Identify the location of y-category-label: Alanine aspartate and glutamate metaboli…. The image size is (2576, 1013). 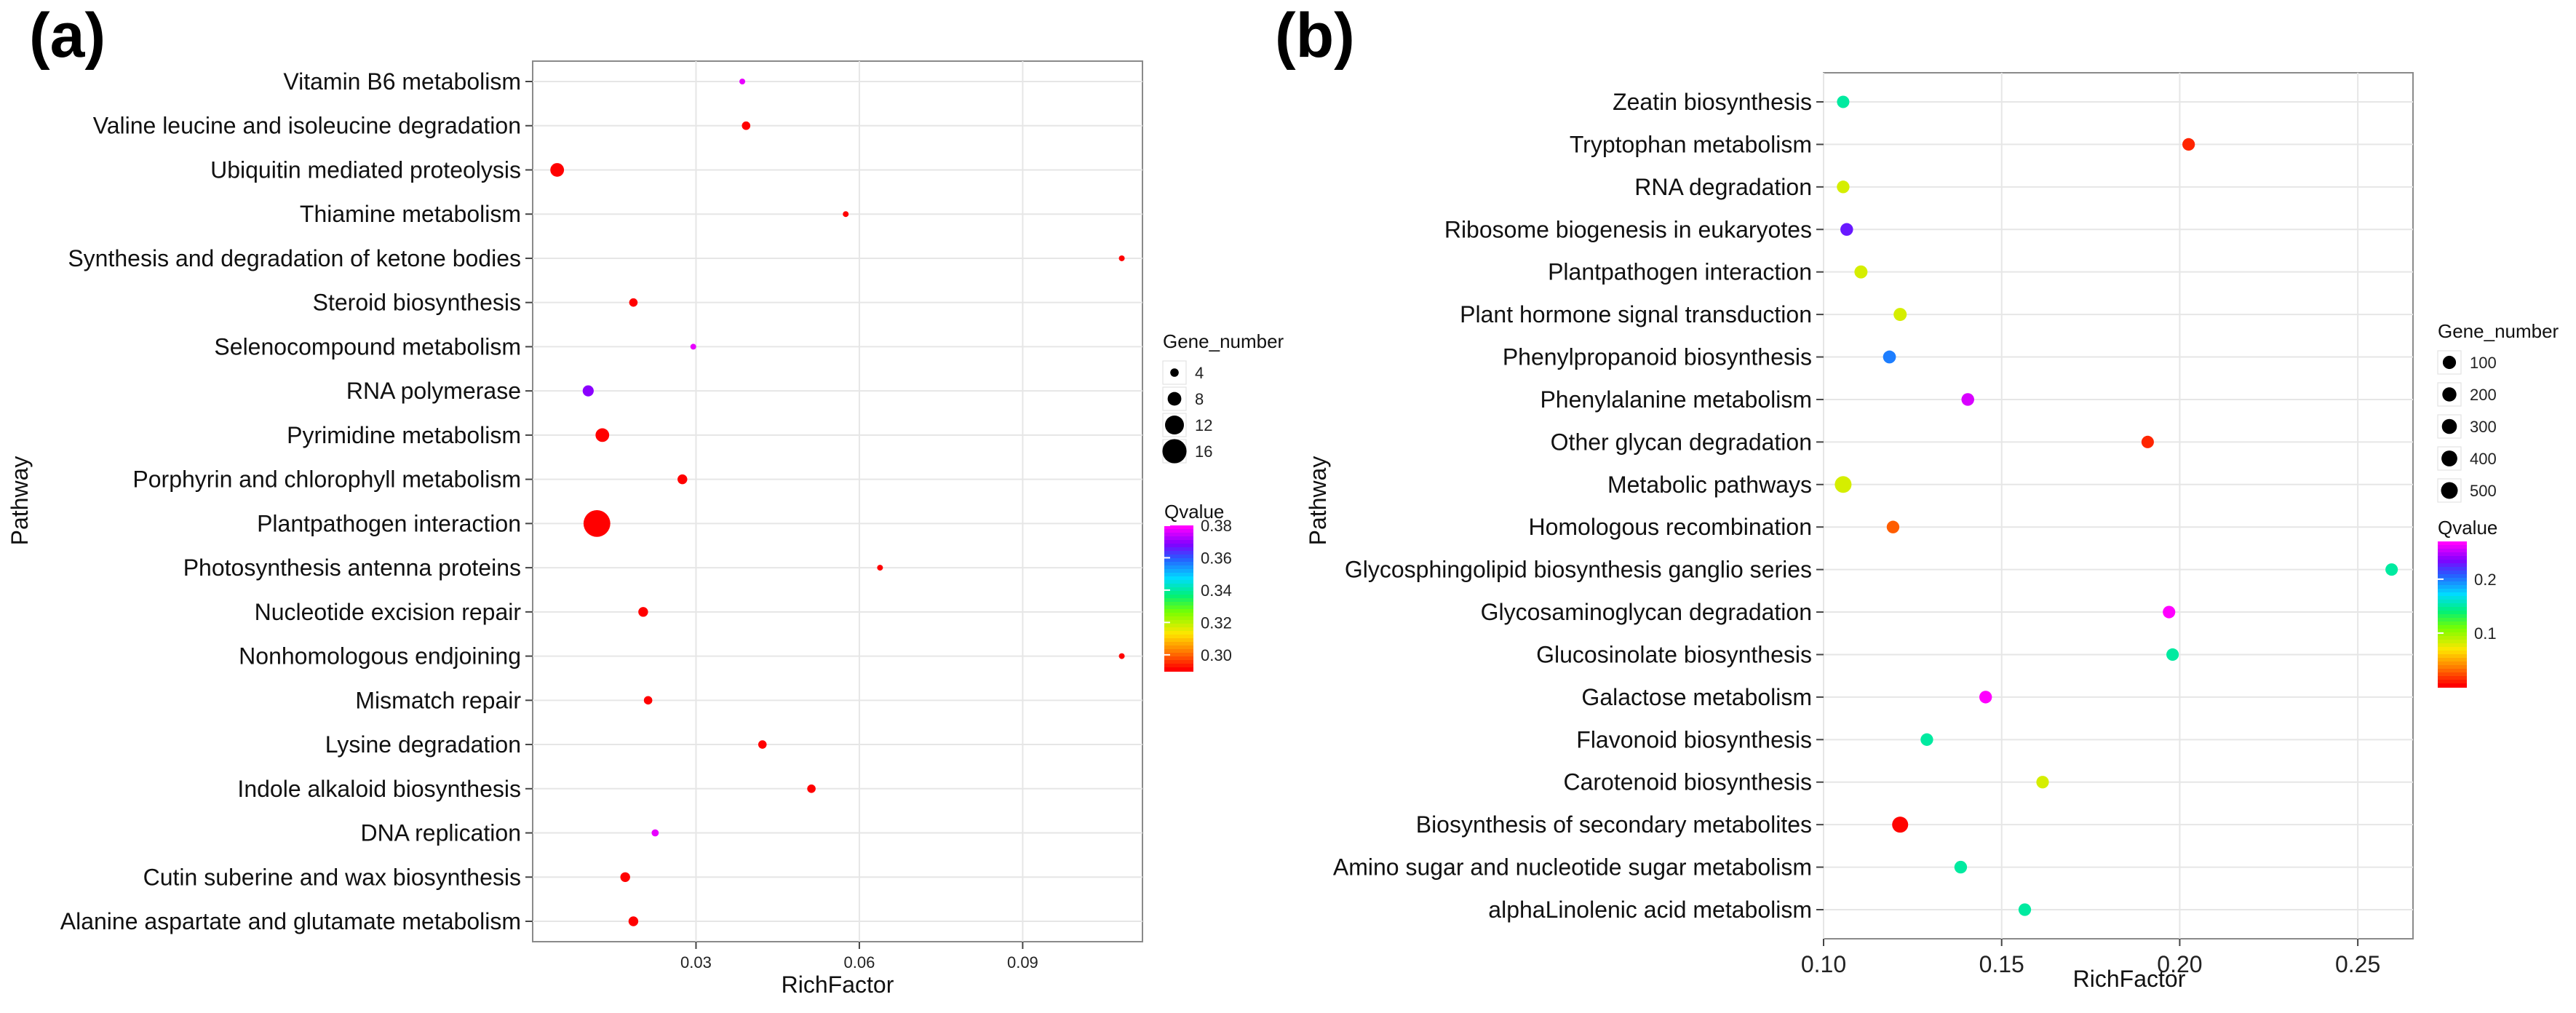
(290, 921).